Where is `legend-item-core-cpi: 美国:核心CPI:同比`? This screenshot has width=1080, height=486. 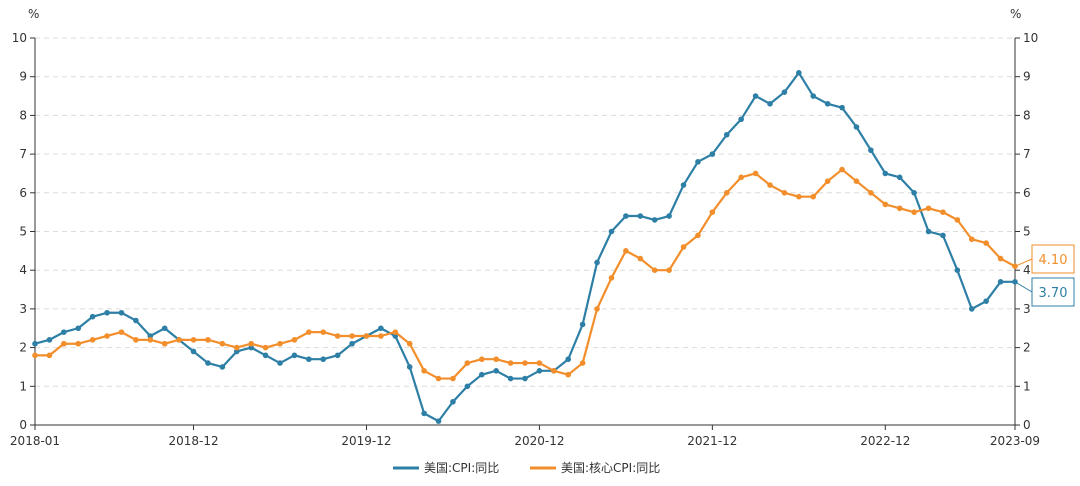 legend-item-core-cpi: 美国:核心CPI:同比 is located at coordinates (595, 468).